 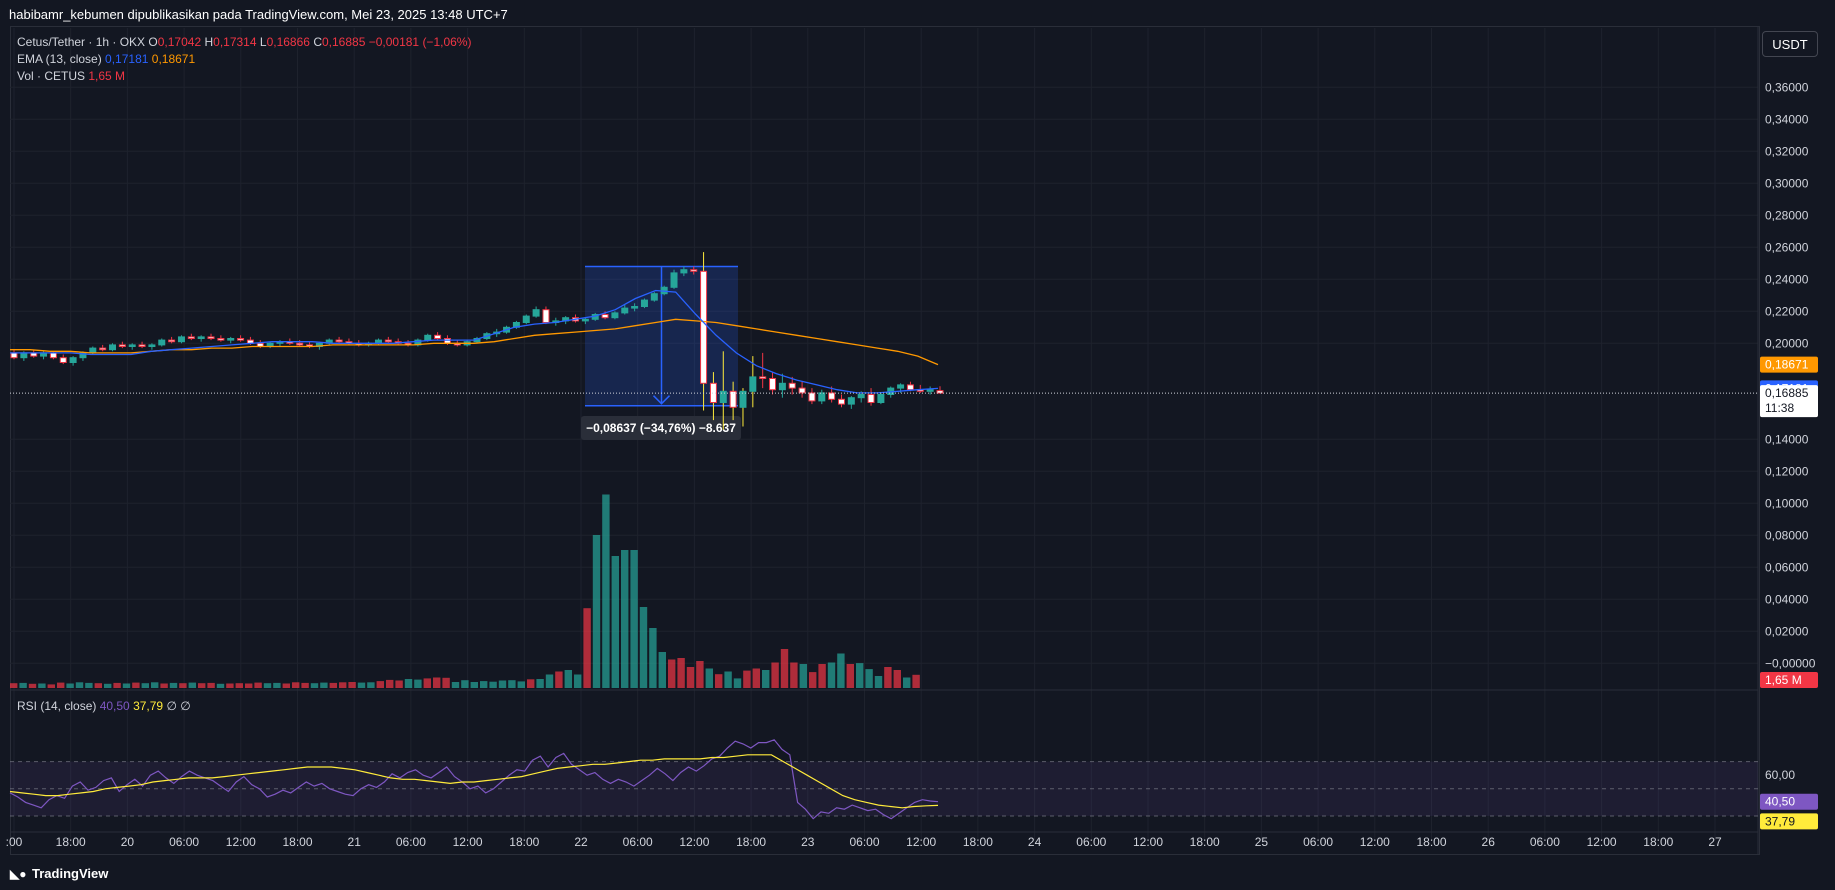 I want to click on open-value: 0,17042, so click(x=179, y=42).